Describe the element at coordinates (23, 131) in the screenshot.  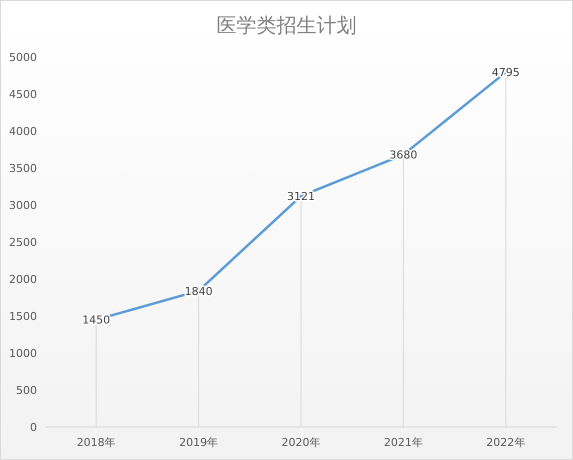
I see `y-tick-label: 4000` at that location.